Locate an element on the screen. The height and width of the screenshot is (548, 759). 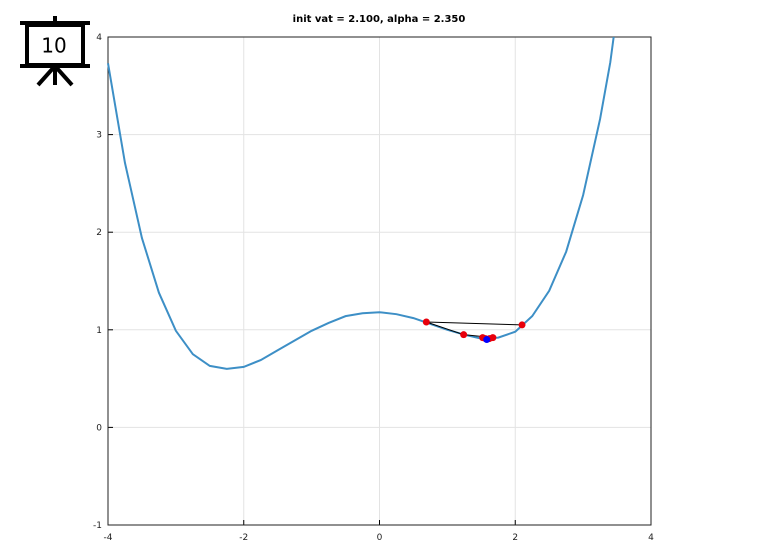
x-tick-label: -2 is located at coordinates (243, 538).